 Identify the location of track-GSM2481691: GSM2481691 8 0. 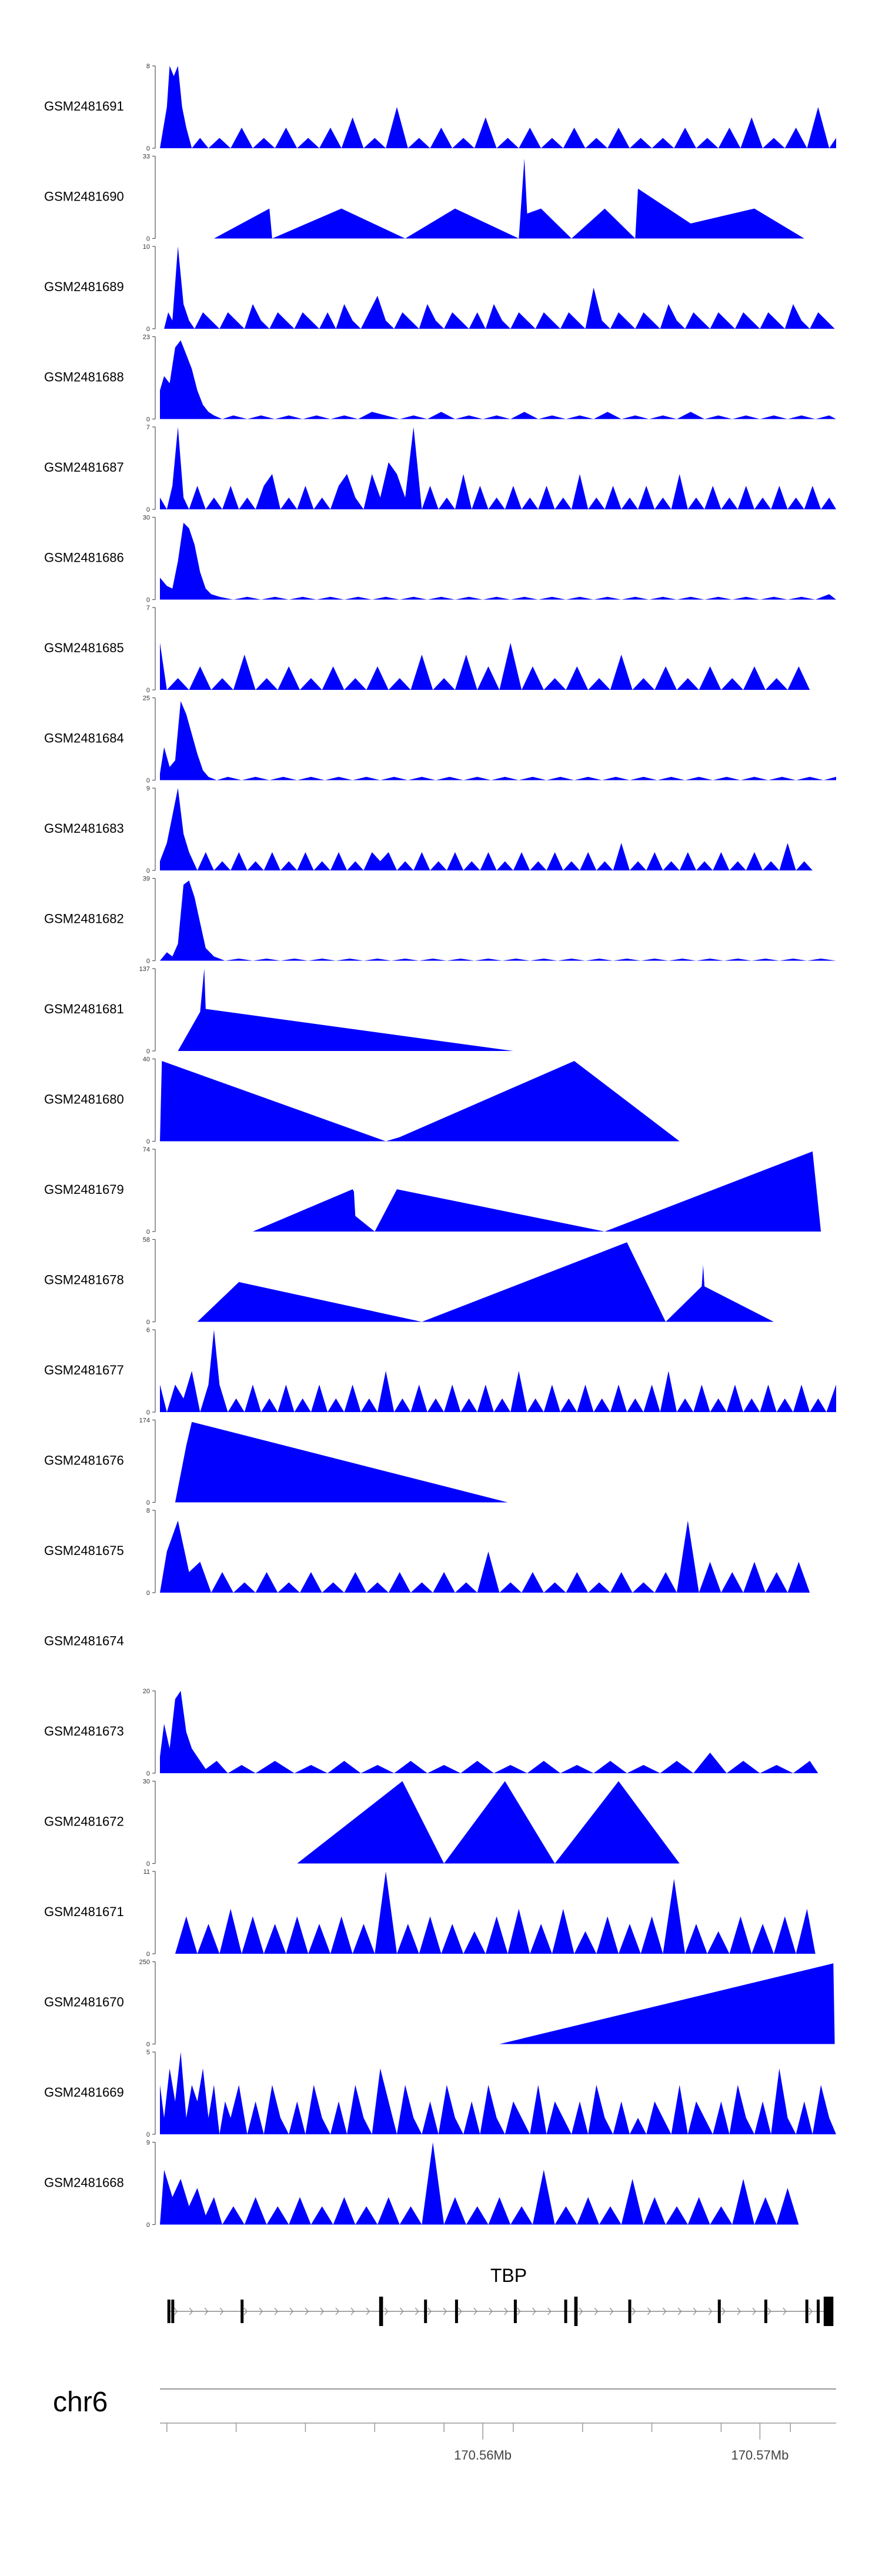
(440, 107).